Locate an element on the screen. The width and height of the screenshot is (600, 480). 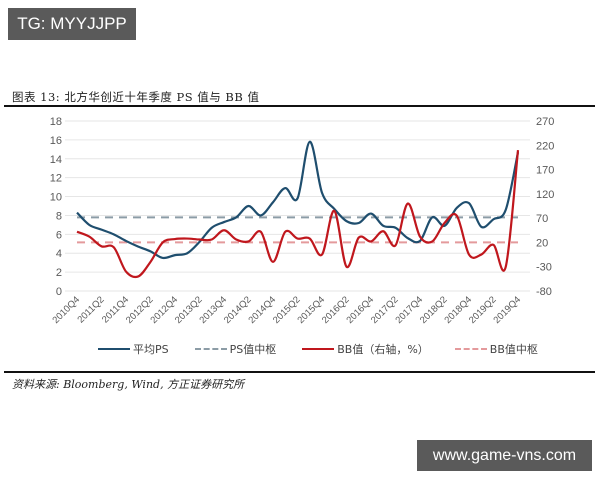
legend-label: PS值中枢 is located at coordinates (253, 349).